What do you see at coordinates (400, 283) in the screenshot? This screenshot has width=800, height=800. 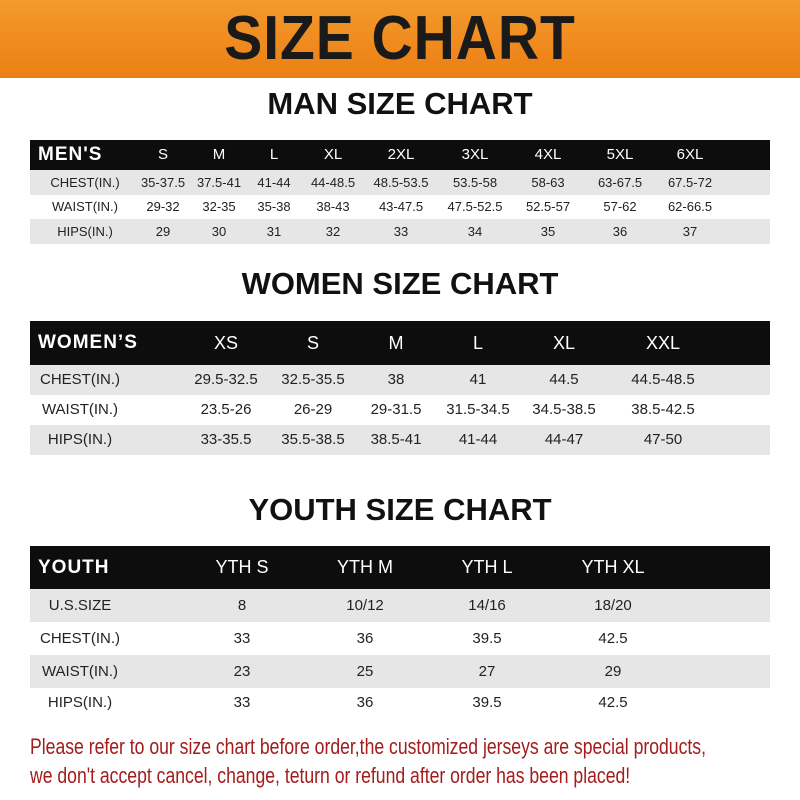 I see `women-section-title: WOMEN SIZE CHART` at bounding box center [400, 283].